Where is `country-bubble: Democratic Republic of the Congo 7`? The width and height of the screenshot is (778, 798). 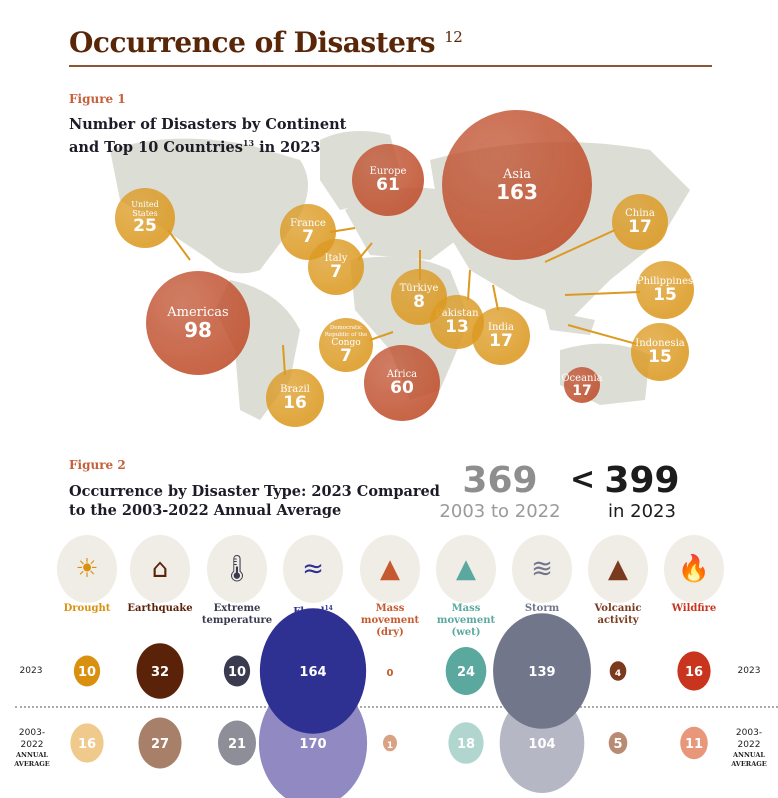 country-bubble: Democratic Republic of the Congo 7 is located at coordinates (346, 345).